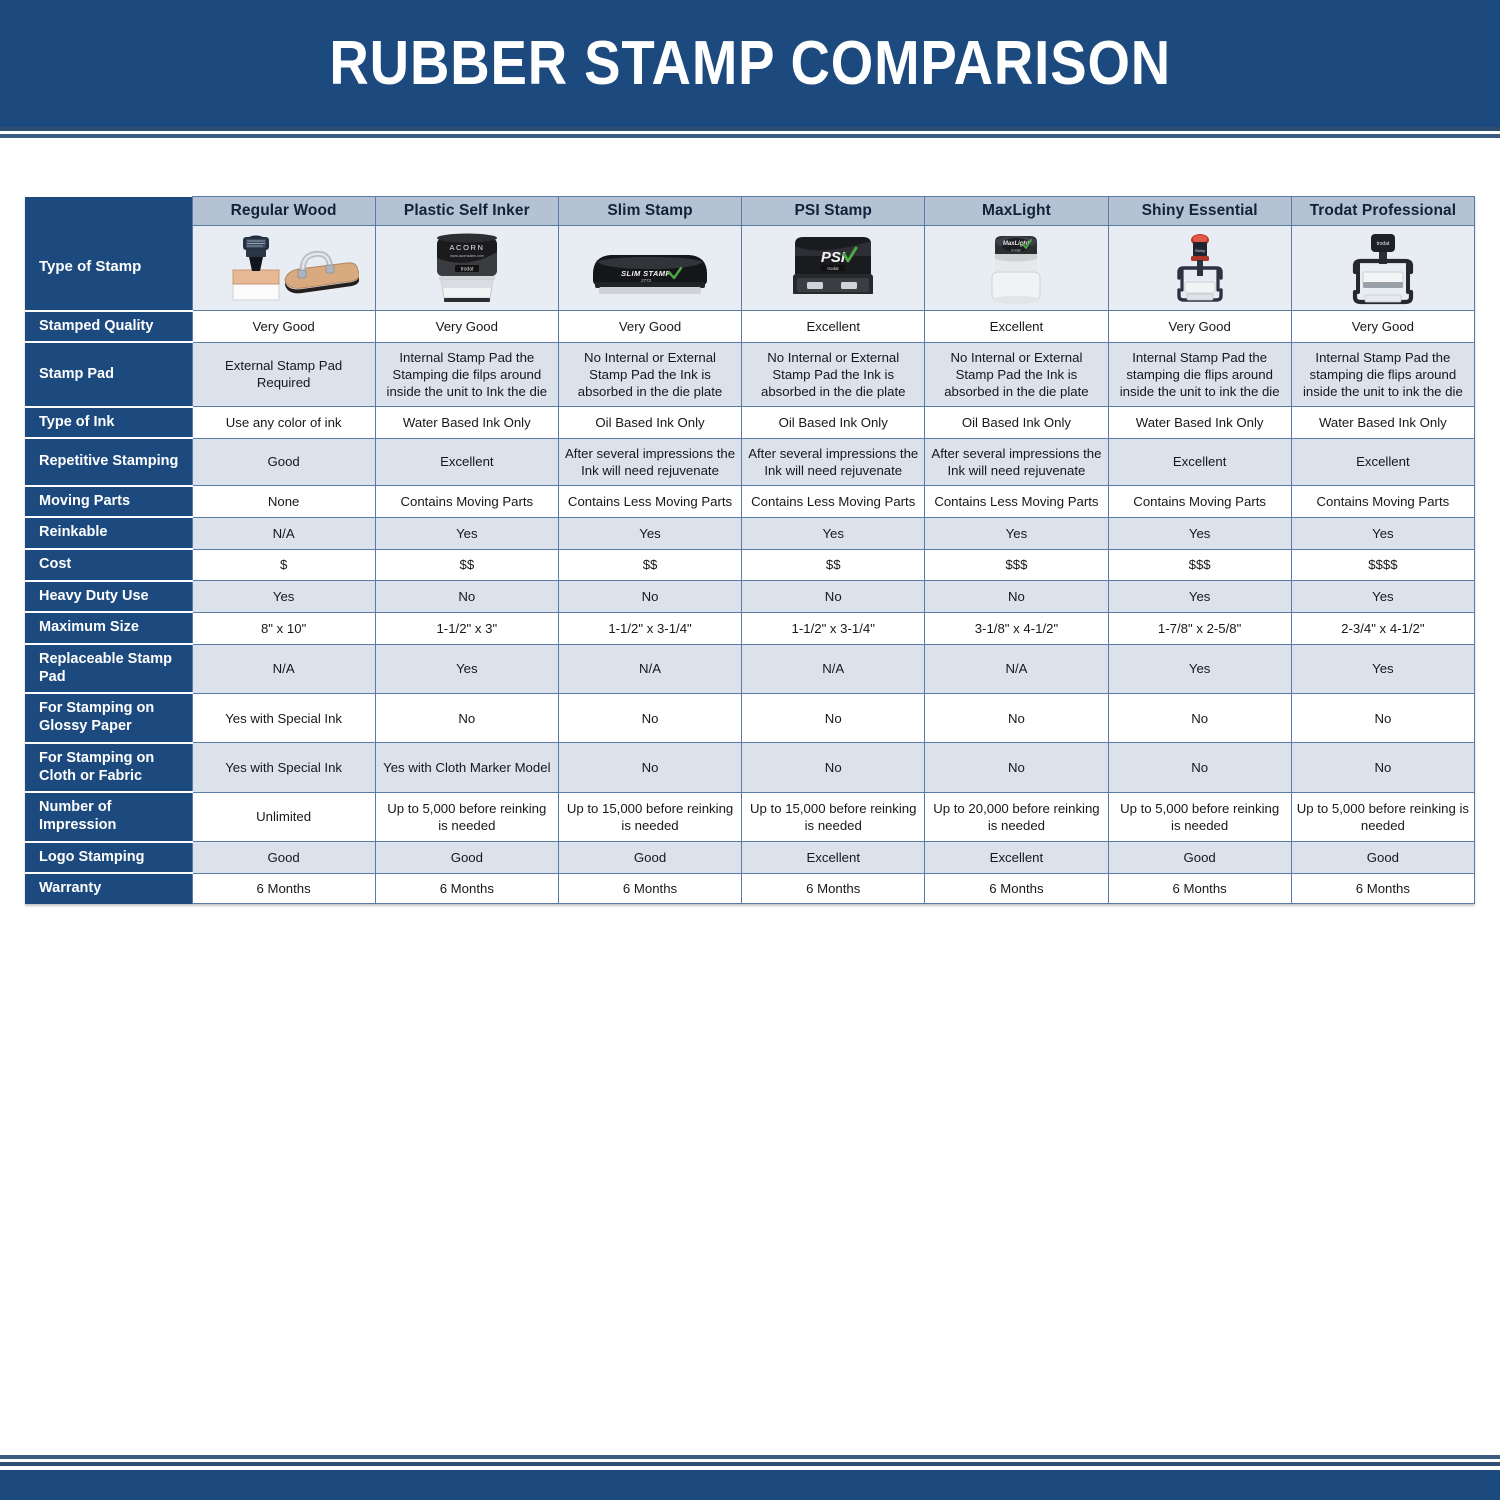  What do you see at coordinates (466, 211) in the screenshot?
I see `column-header-plastic-self-inker: Plastic Self Inker` at bounding box center [466, 211].